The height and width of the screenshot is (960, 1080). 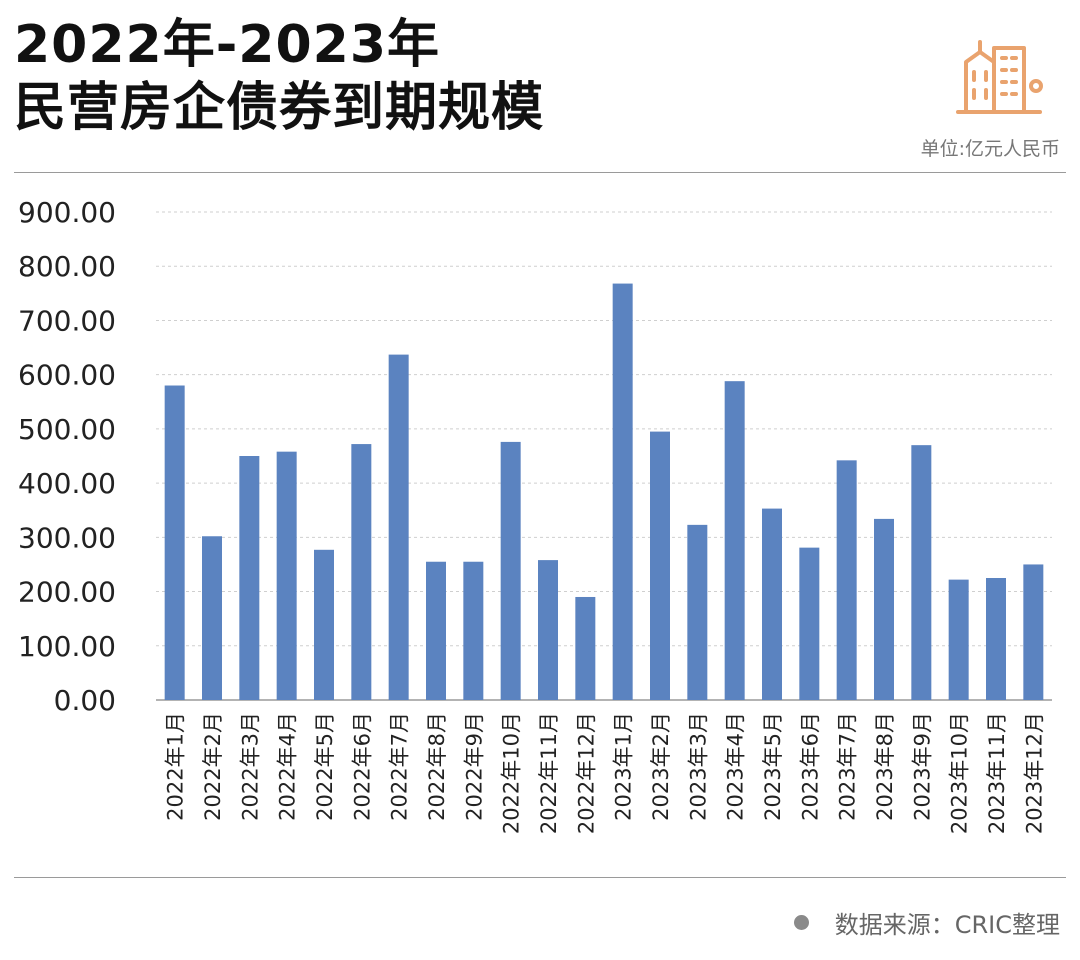 I want to click on x-tick-label: 2022年6月, so click(x=362, y=766).